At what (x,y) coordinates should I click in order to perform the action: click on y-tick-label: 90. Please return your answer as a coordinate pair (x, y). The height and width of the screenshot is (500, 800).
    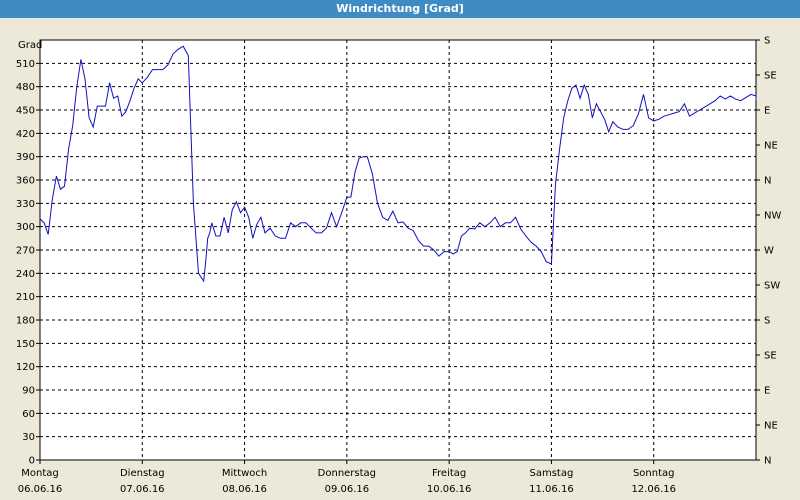
    Looking at the image, I should click on (28, 391).